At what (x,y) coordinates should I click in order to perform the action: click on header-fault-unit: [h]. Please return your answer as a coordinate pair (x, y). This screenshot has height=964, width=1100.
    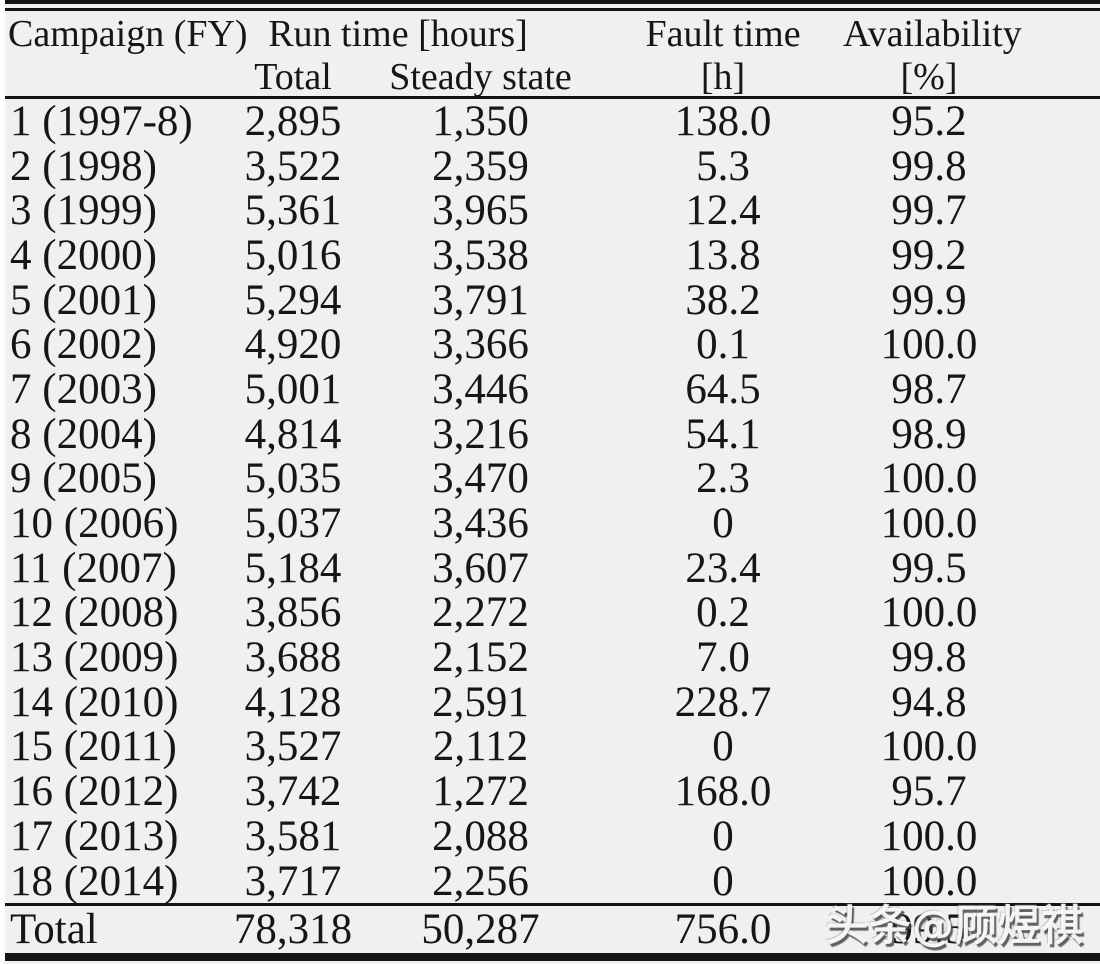
    Looking at the image, I should click on (723, 78).